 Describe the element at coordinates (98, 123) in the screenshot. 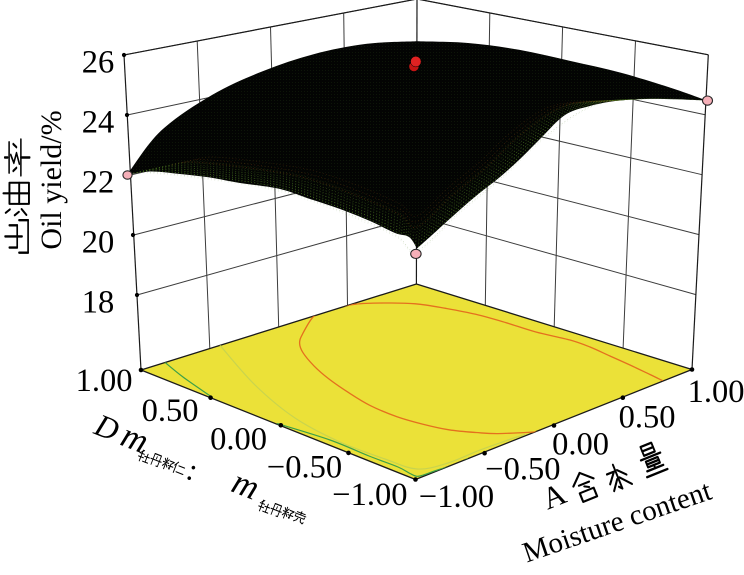

I see `svg-text: 24` at that location.